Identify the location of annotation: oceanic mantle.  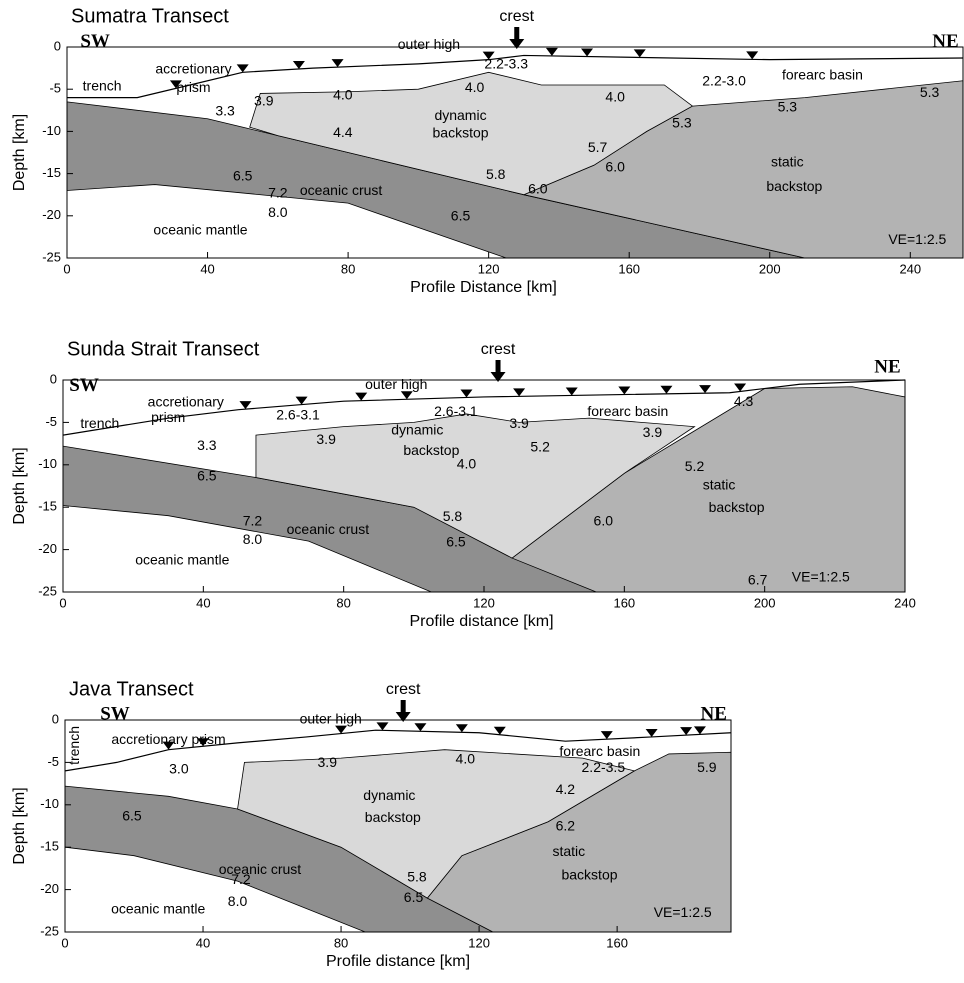
(200, 230).